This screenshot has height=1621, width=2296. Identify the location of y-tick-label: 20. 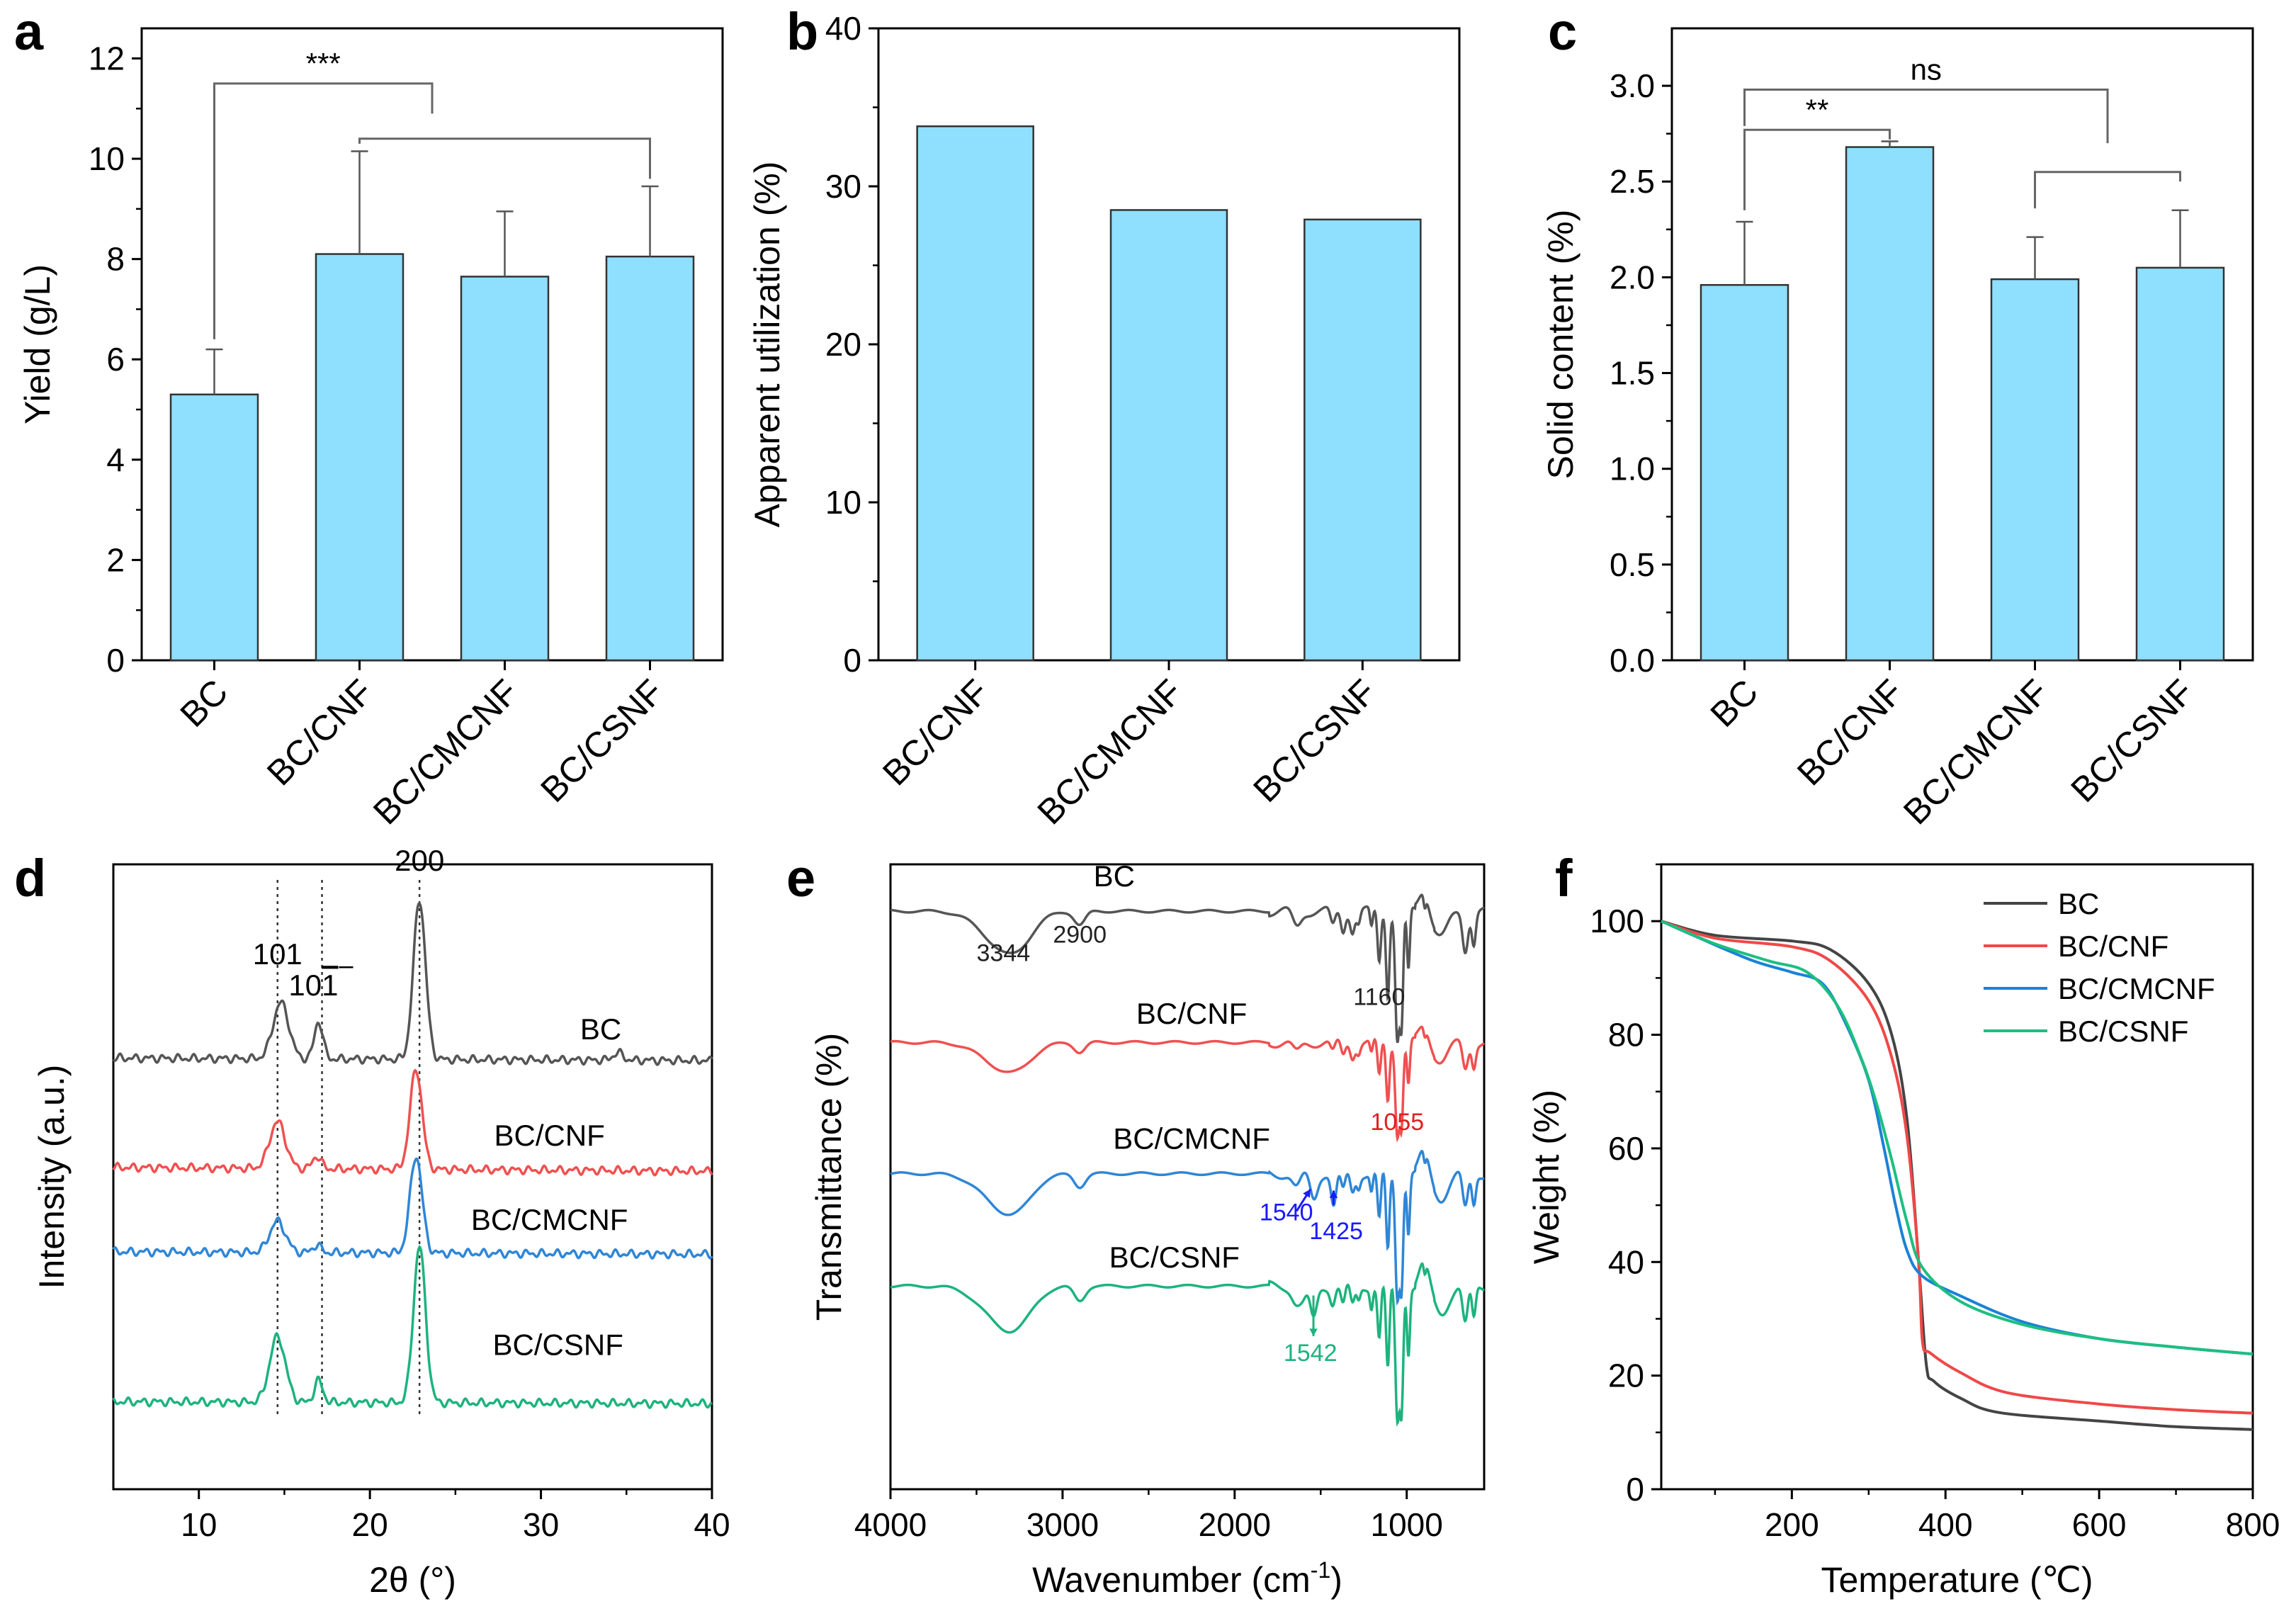
(843, 344).